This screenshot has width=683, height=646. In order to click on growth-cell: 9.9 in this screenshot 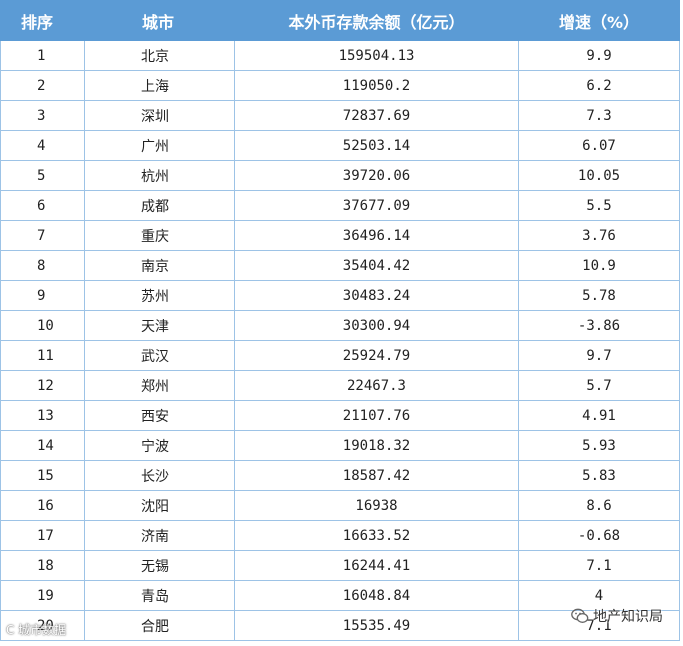, I will do `click(599, 55)`.